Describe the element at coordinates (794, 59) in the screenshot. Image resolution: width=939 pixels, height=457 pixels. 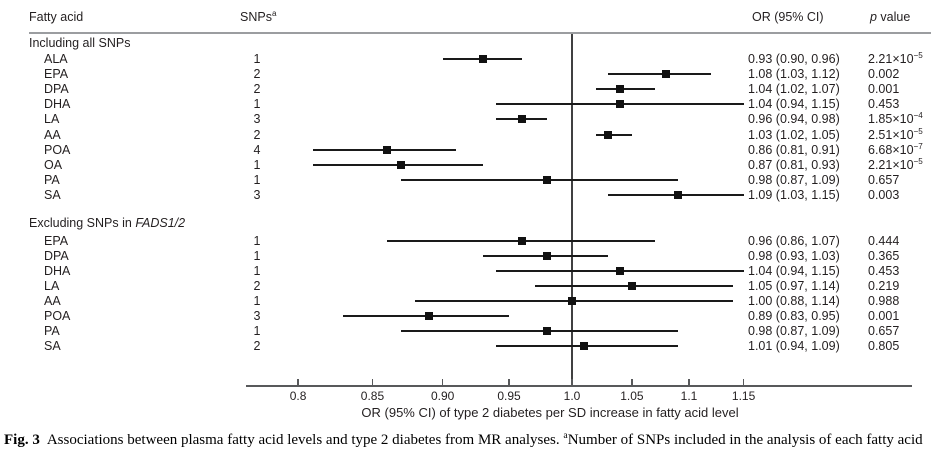
I see `row-or-ci-text: 0.93 (0.90, 0.96)` at that location.